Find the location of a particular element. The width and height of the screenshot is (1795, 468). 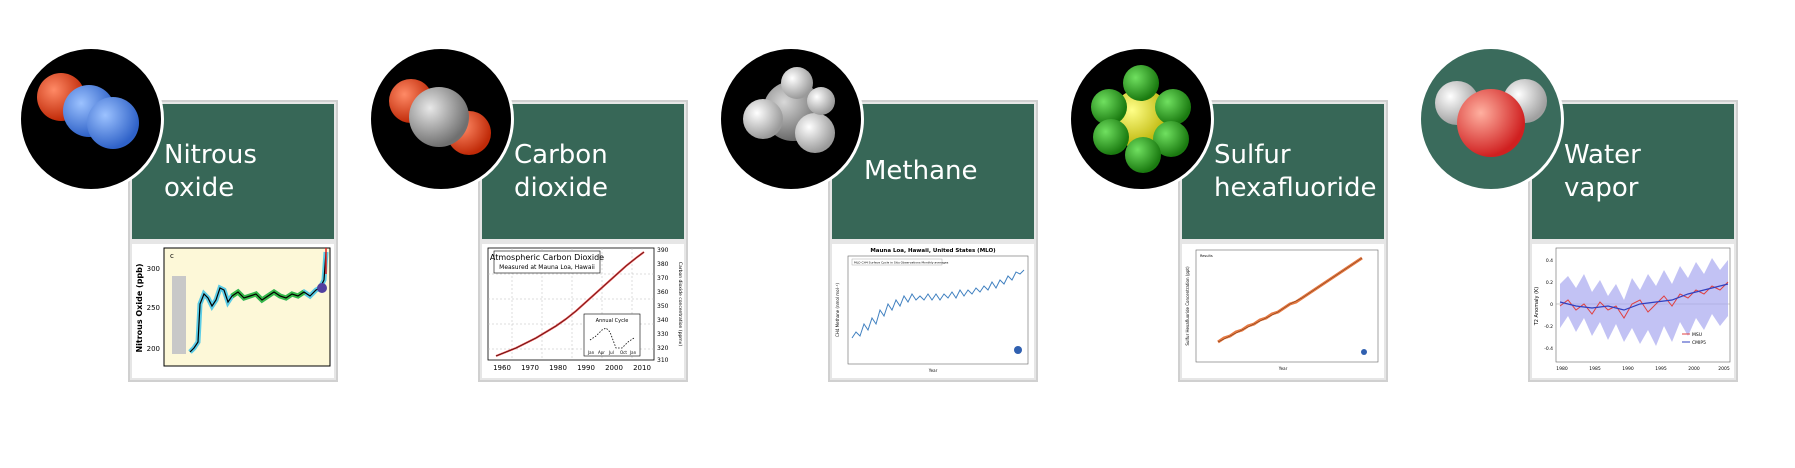

y-tick: -0.2 is located at coordinates (1548, 327).